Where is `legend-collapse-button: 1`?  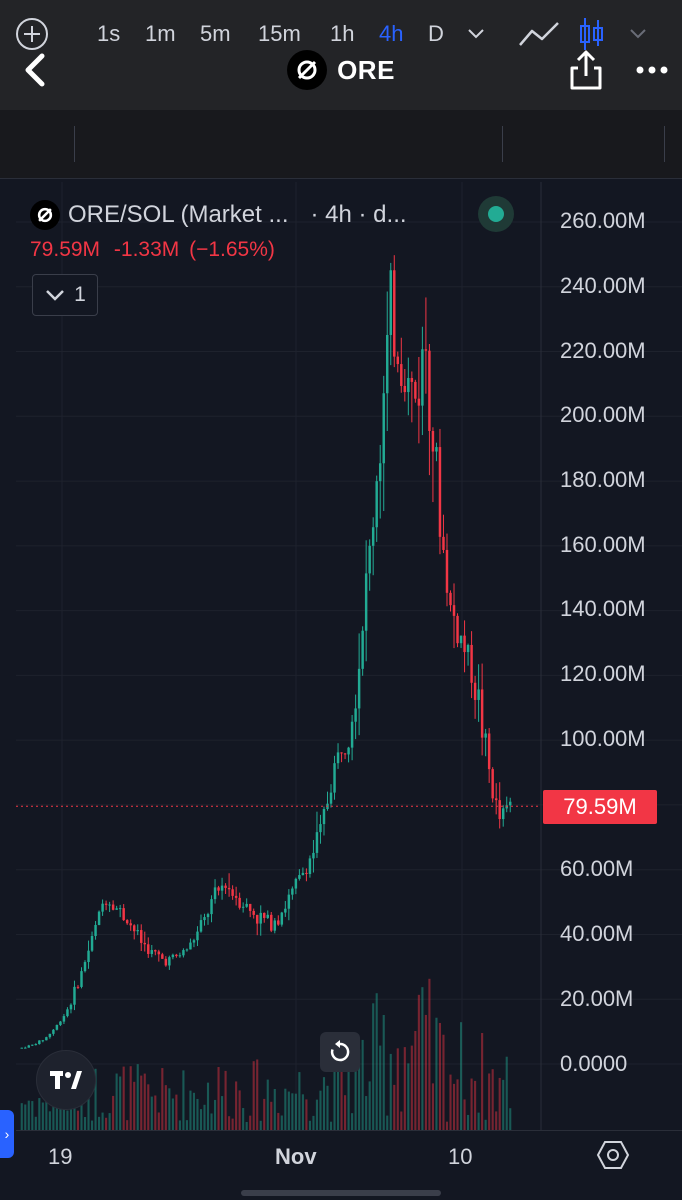 legend-collapse-button: 1 is located at coordinates (65, 295).